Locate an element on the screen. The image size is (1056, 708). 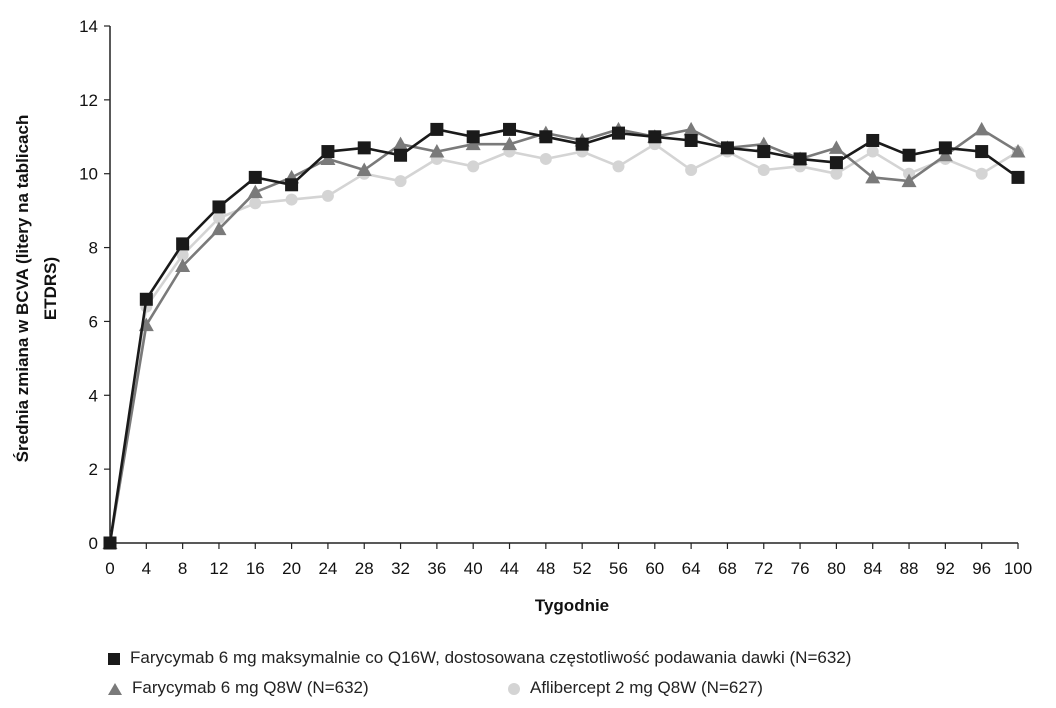
x-tick-label: 92 is located at coordinates (945, 568).